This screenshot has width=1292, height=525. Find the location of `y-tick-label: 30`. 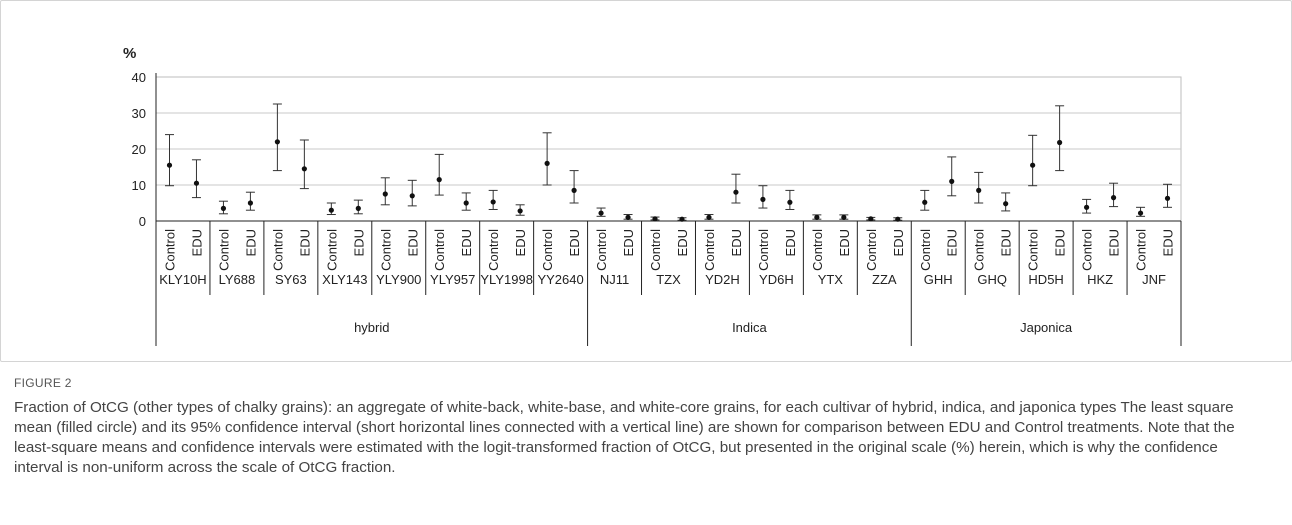

y-tick-label: 30 is located at coordinates (139, 113).